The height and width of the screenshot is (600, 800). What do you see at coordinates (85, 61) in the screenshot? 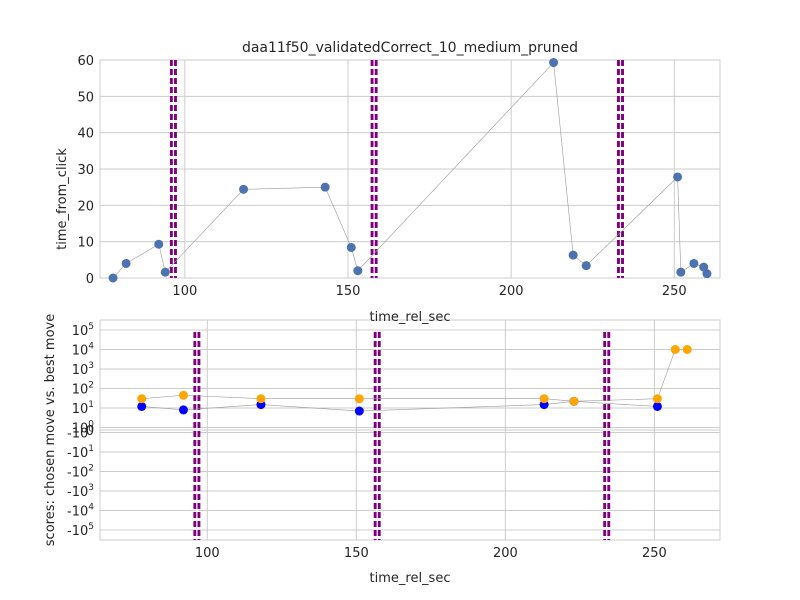
I see `y-tick-label: 60` at bounding box center [85, 61].